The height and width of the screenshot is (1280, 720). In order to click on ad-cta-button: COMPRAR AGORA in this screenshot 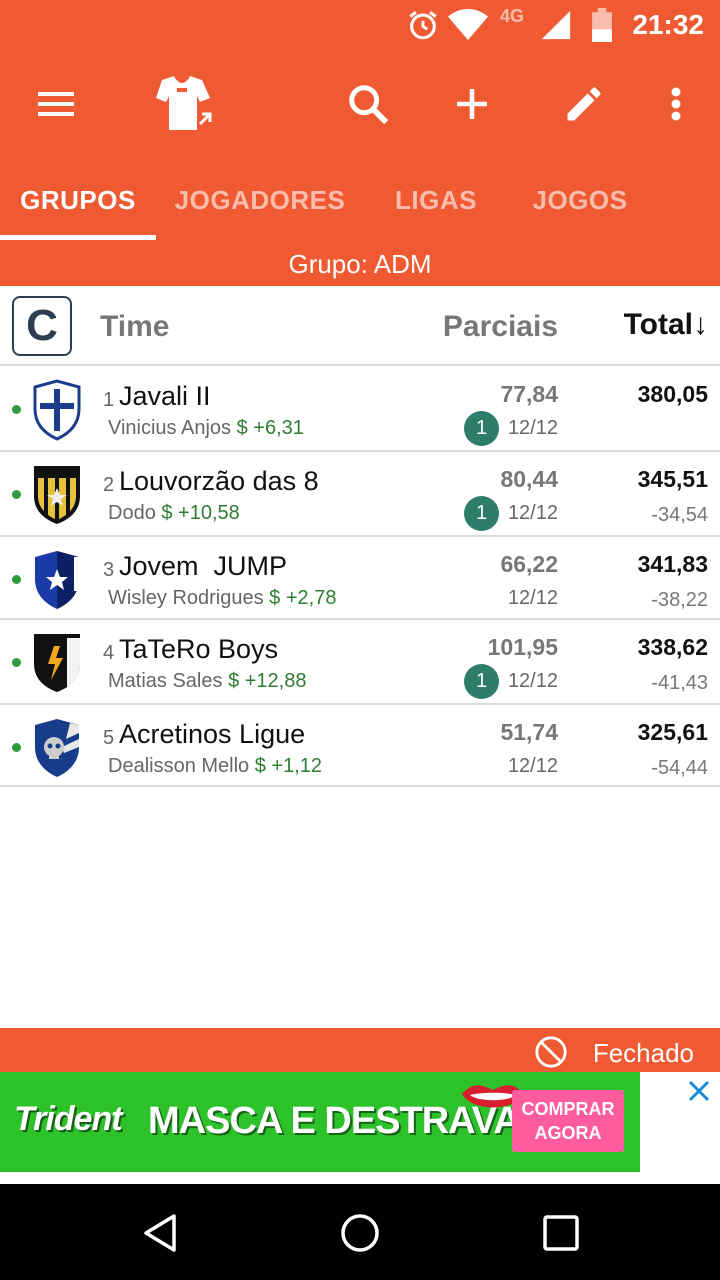, I will do `click(568, 1121)`.